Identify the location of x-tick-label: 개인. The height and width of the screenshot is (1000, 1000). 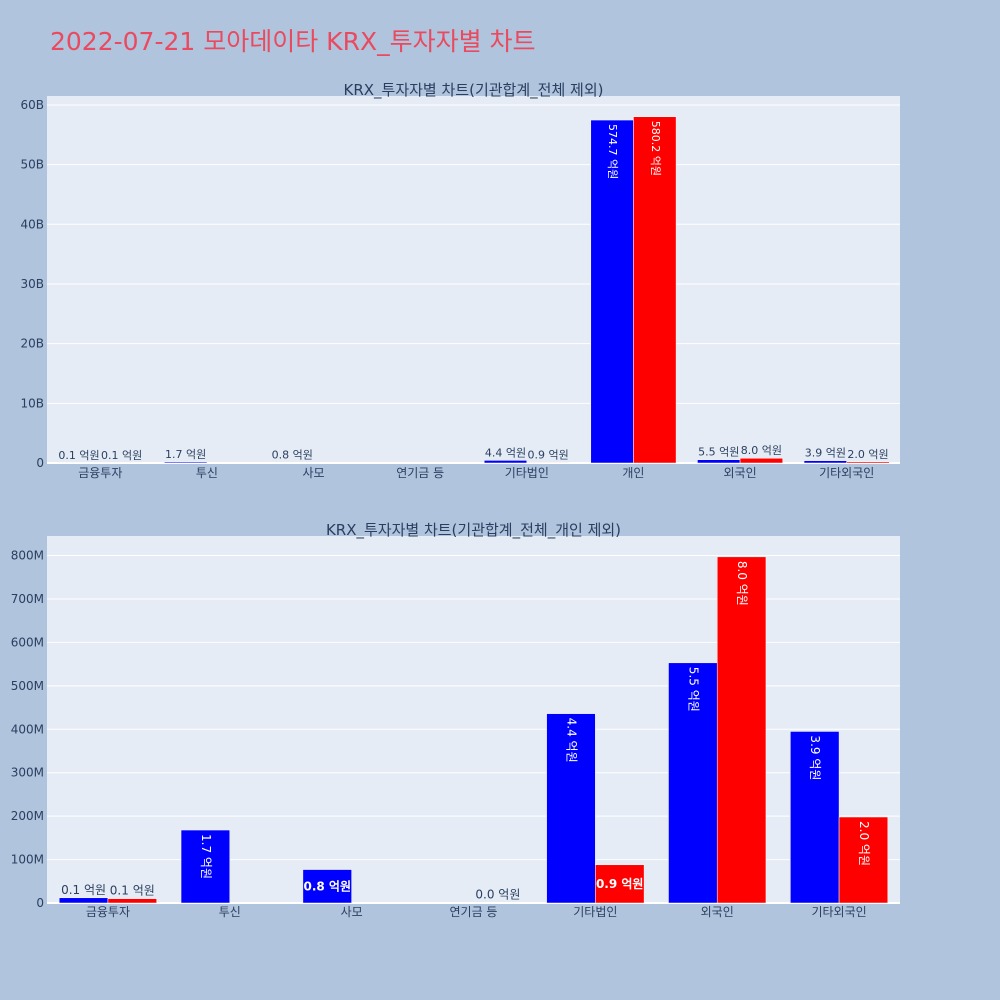
(633, 473).